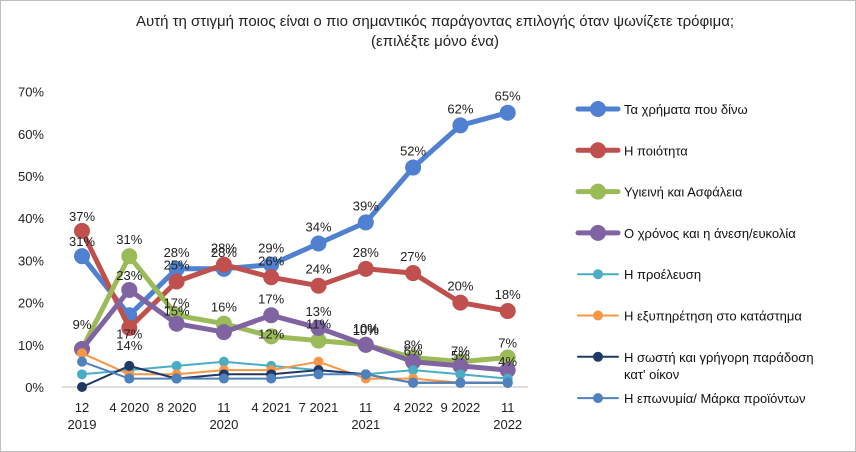 The image size is (856, 452). I want to click on data-label: 23%, so click(129, 275).